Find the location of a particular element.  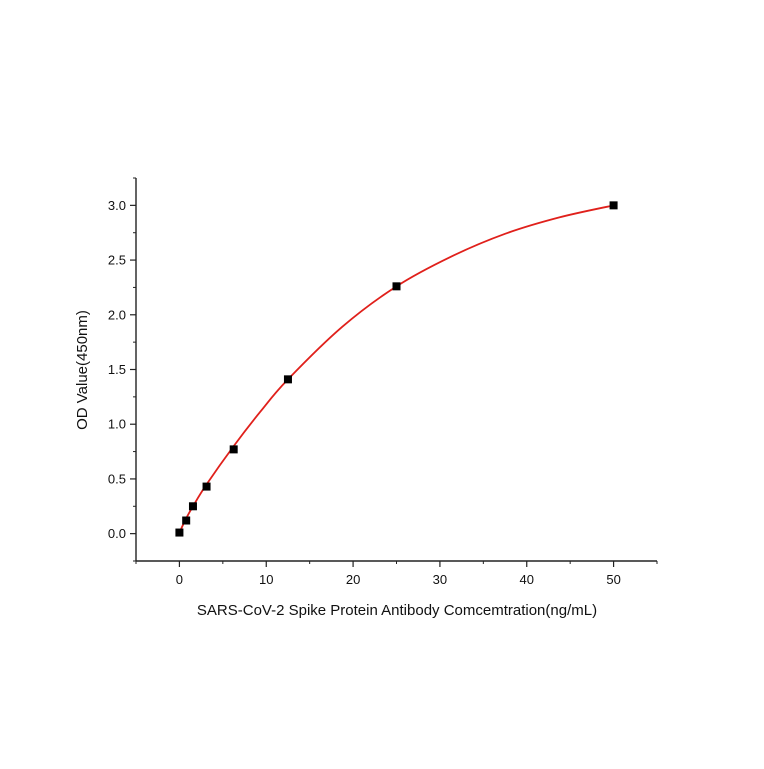

x-tick-label: 10 is located at coordinates (266, 579).